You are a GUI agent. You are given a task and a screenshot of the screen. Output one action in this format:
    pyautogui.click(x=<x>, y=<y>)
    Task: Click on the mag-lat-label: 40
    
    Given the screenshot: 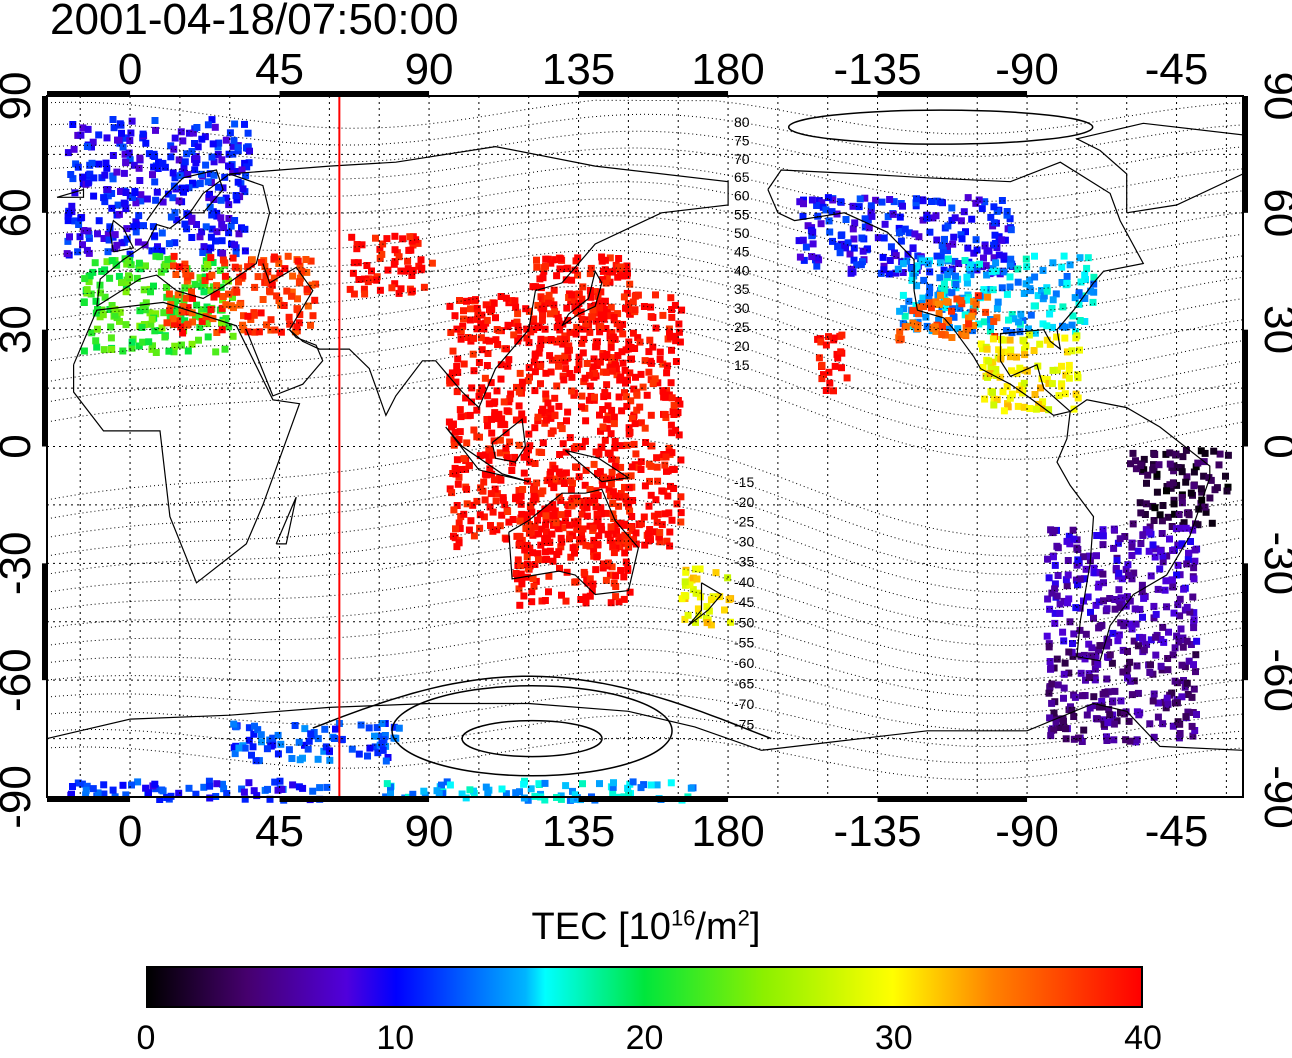 What is the action you would take?
    pyautogui.click(x=742, y=270)
    